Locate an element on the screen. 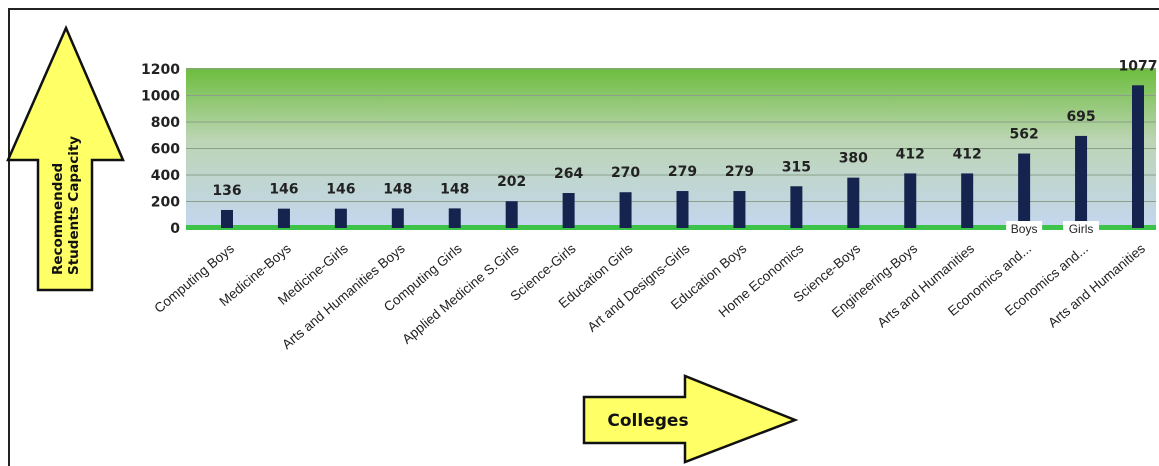  annotation-label: Girls is located at coordinates (1081, 229).